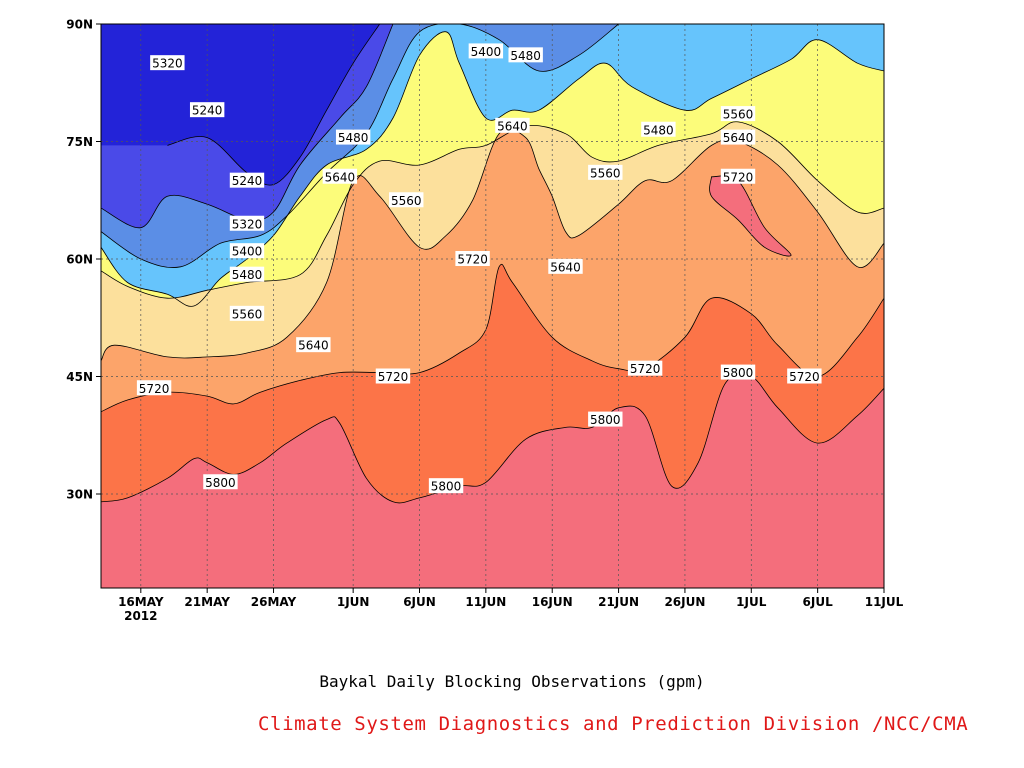 Image resolution: width=1024 pixels, height=768 pixels. I want to click on y-tick-label: 75N, so click(79, 142).